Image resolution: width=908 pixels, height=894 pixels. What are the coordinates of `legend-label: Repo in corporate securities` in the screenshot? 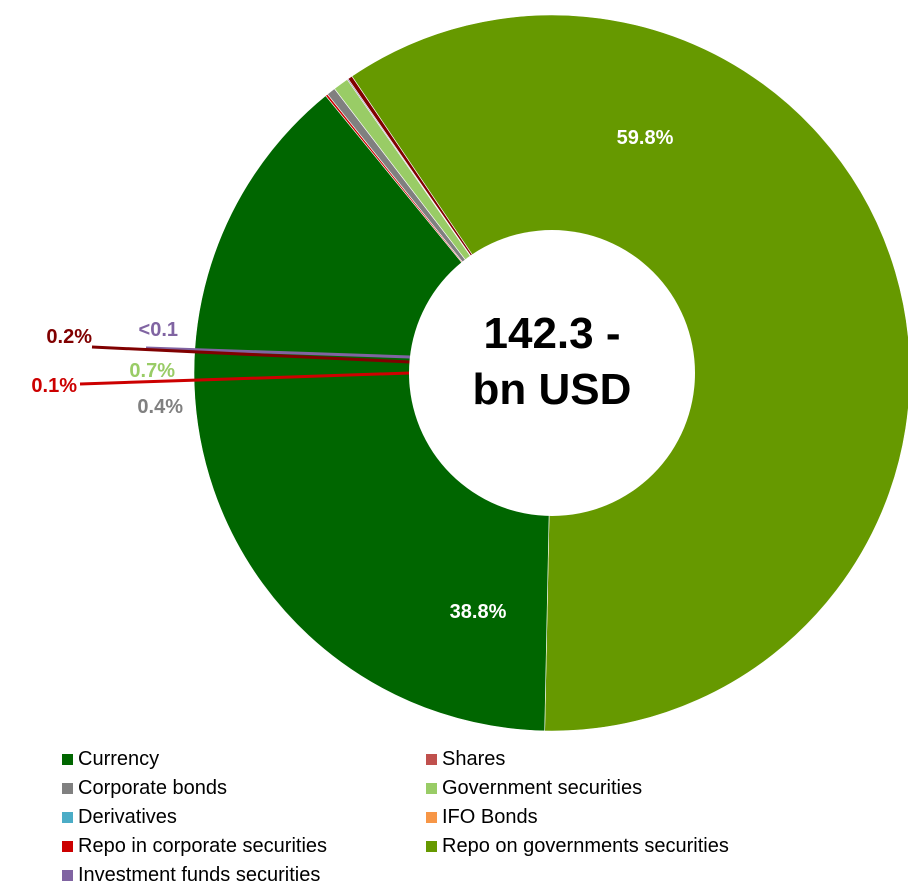 It's located at (203, 846).